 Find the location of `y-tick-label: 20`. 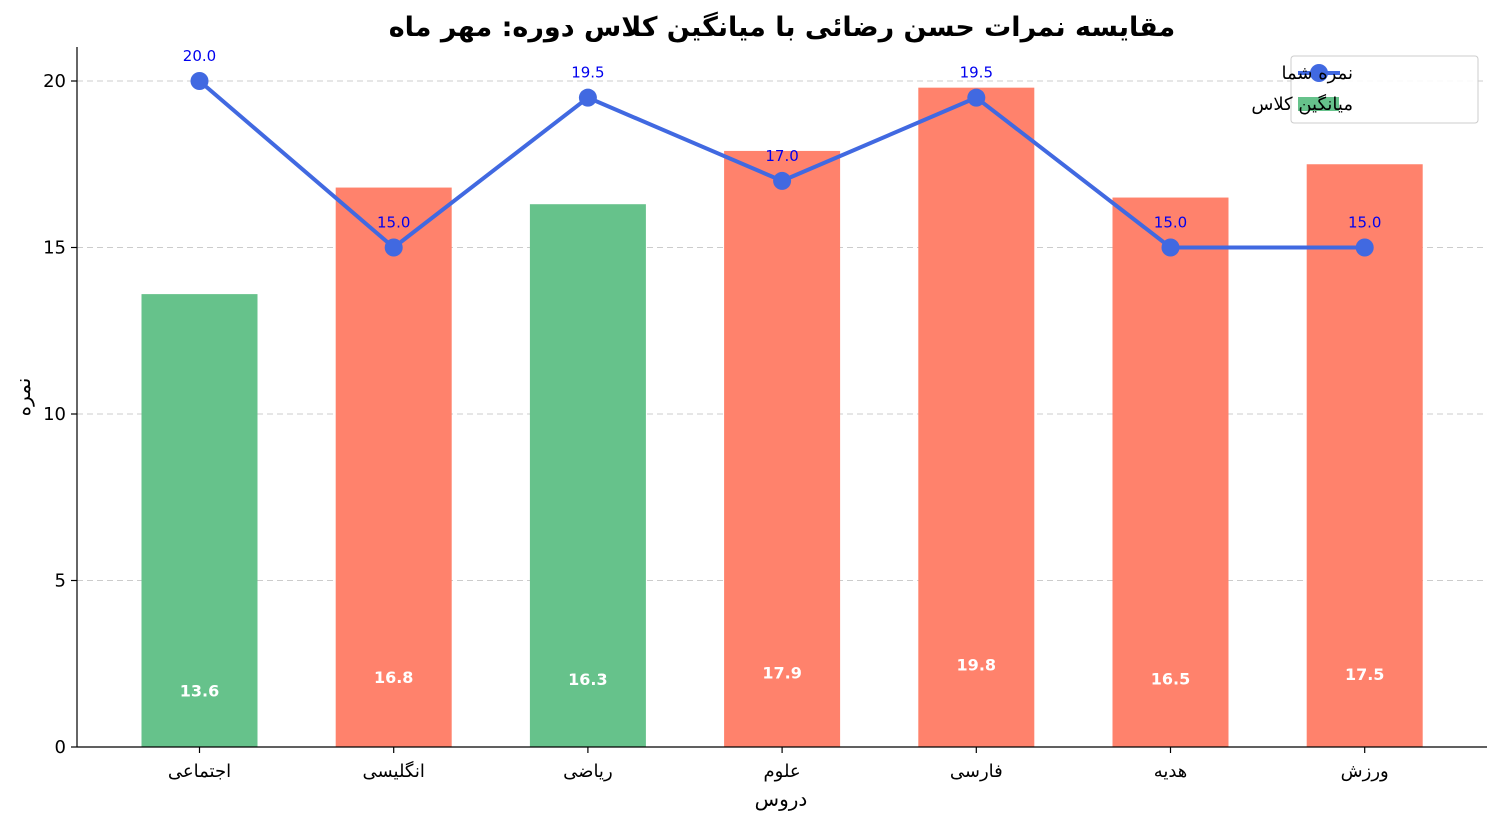

y-tick-label: 20 is located at coordinates (54, 81).